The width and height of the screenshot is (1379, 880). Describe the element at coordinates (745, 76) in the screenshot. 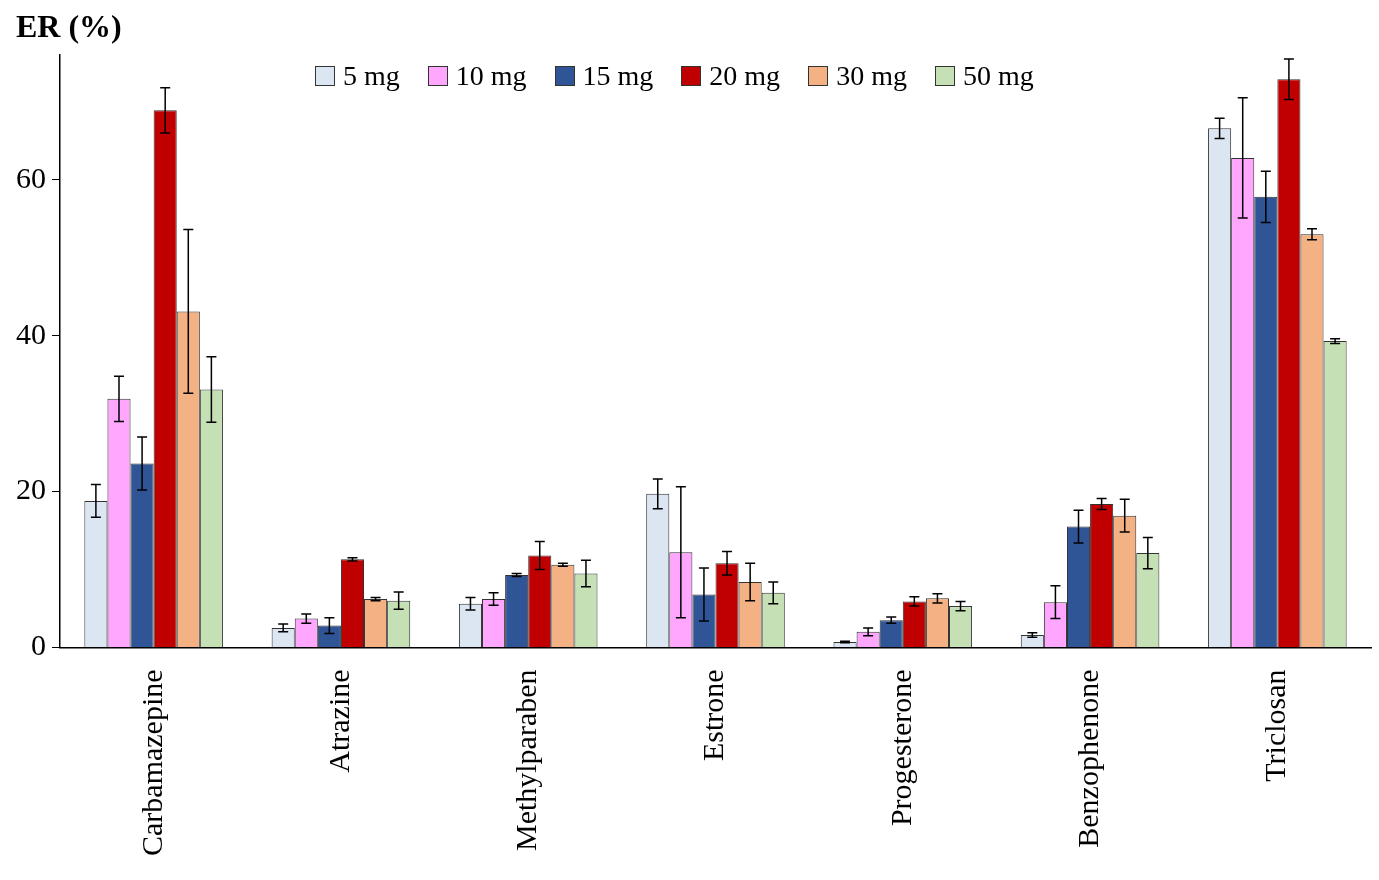

I see `legend-label: 20 mg` at that location.